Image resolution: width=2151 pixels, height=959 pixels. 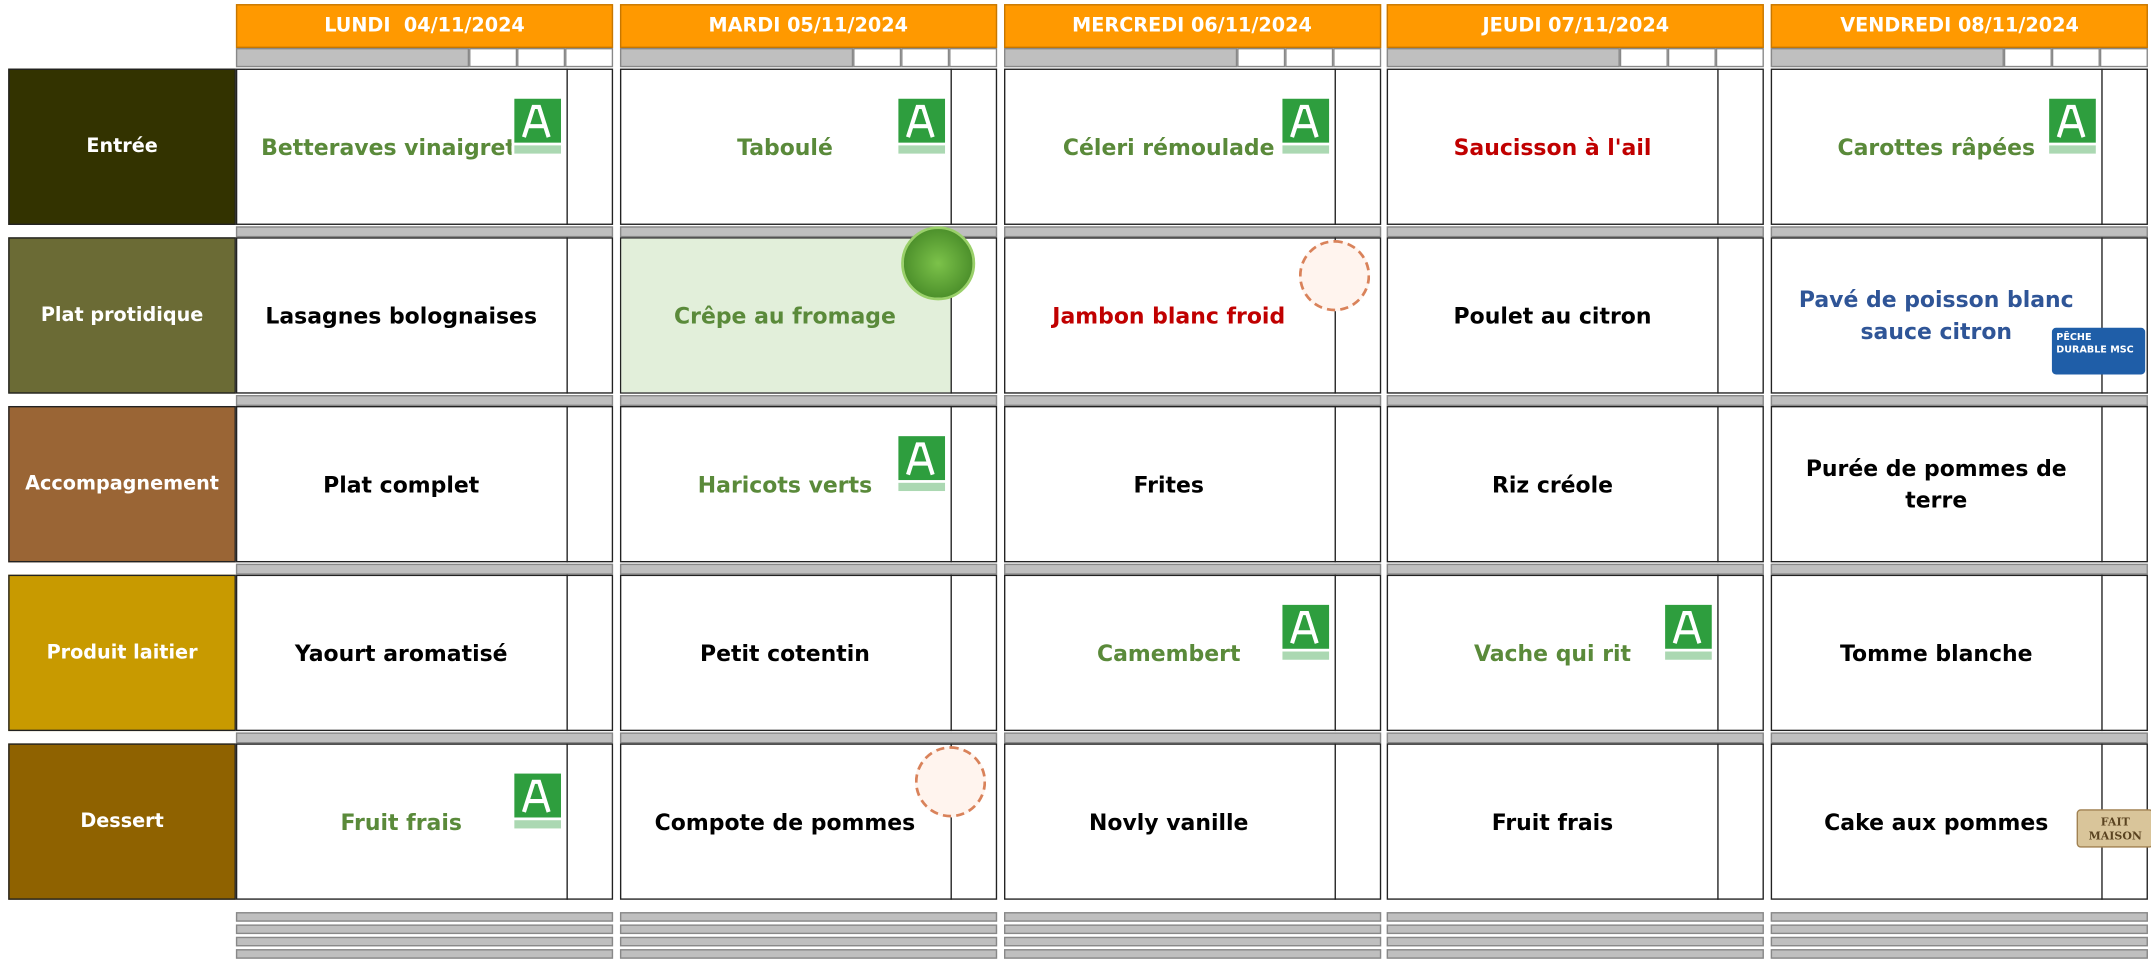 What do you see at coordinates (785, 821) in the screenshot?
I see `dish-name: Compote de pommes` at bounding box center [785, 821].